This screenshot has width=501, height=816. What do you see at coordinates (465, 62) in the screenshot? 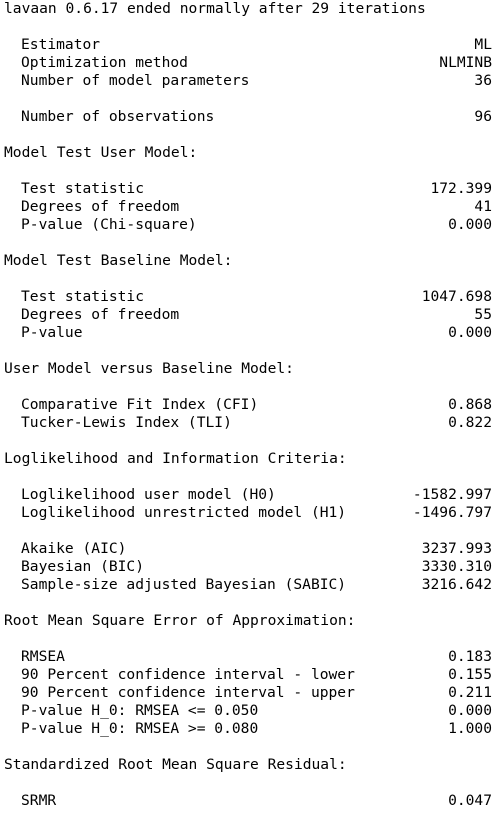
I see `row-value: NLMINB` at bounding box center [465, 62].